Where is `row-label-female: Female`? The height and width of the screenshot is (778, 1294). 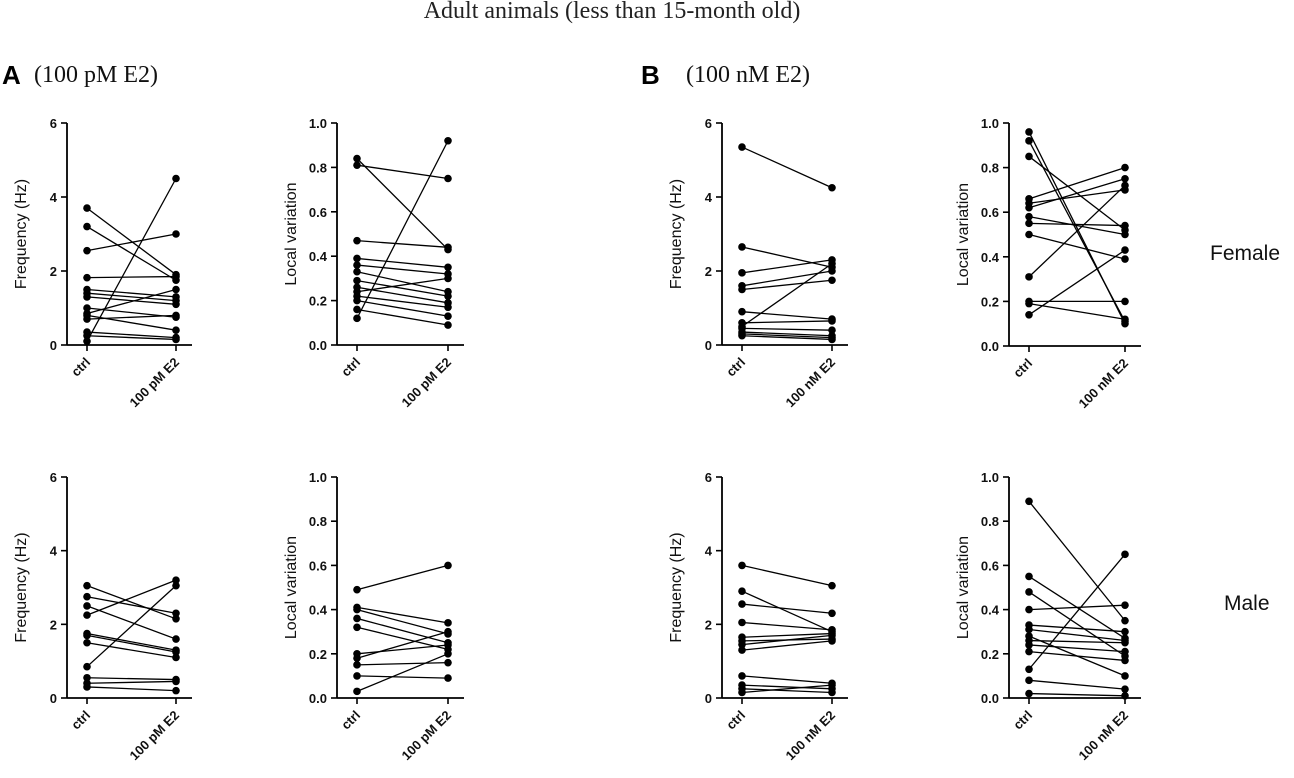
row-label-female: Female is located at coordinates (1245, 253).